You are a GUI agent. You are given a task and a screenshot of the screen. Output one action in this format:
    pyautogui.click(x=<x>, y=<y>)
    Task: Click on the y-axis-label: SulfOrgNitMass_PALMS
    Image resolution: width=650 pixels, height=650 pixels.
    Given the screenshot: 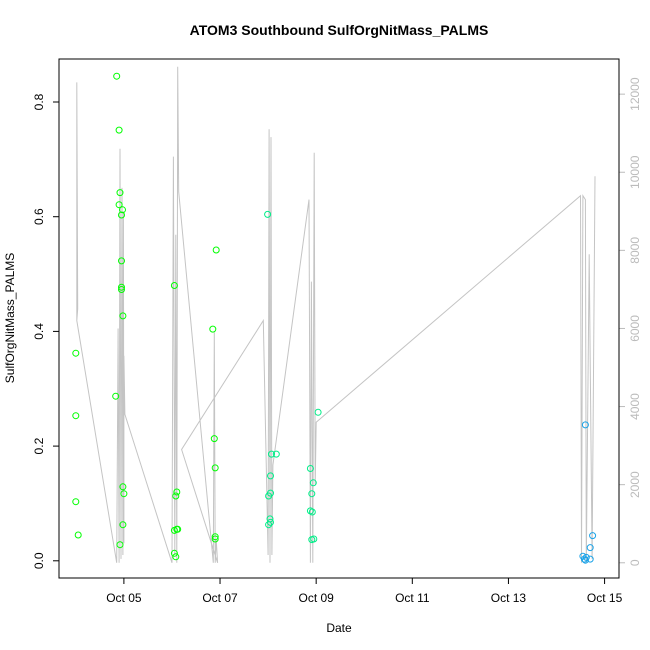 What is the action you would take?
    pyautogui.click(x=10, y=318)
    